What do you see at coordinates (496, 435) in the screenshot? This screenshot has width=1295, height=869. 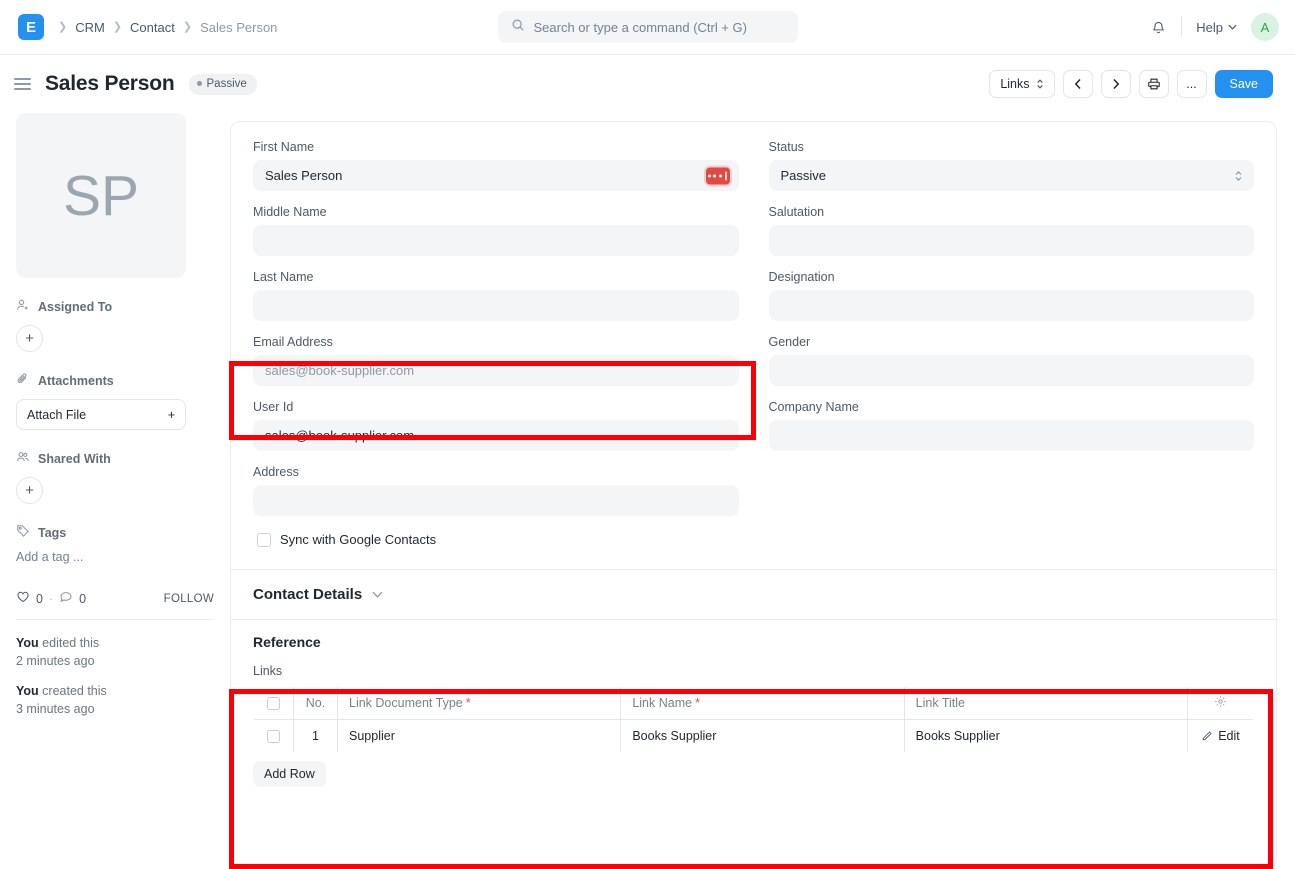 I see `user-id-input: sales@book-supplier.com` at bounding box center [496, 435].